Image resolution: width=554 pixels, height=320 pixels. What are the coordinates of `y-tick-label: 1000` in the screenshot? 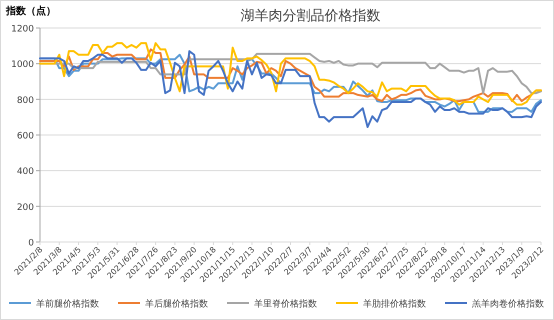 It's located at (22, 65).